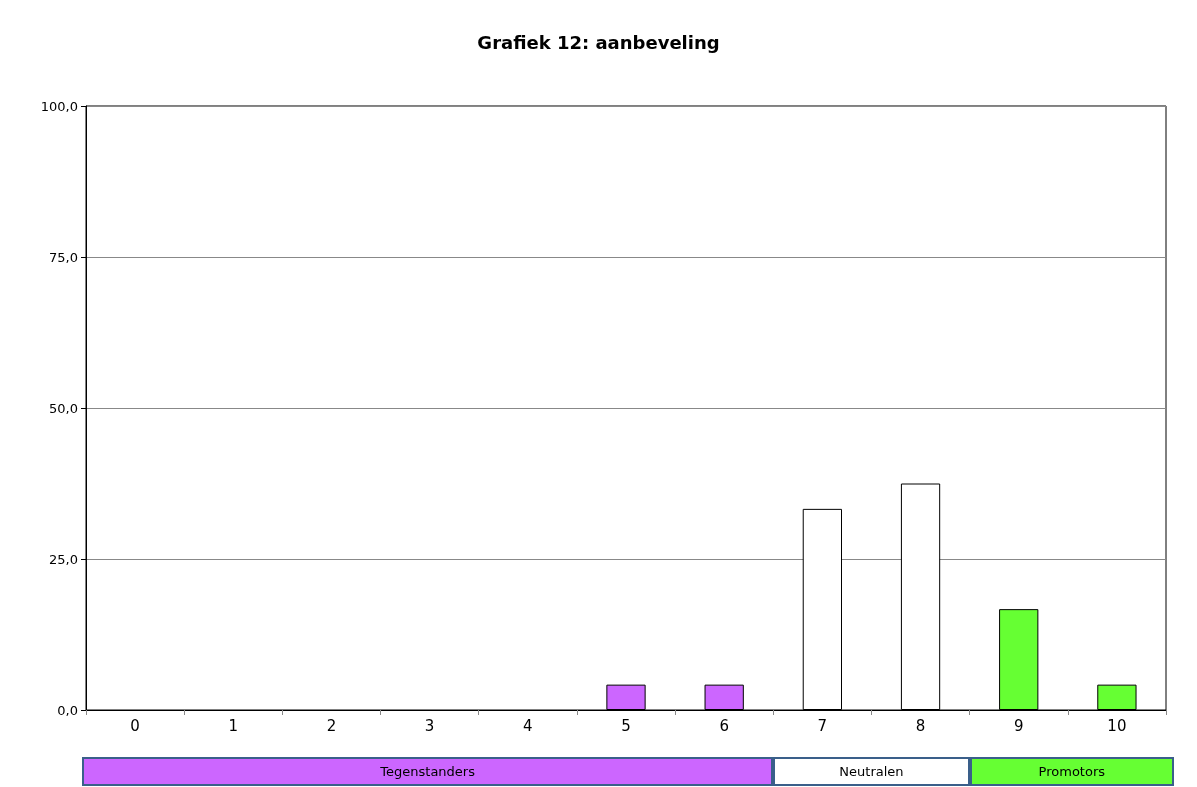 The image size is (1197, 787). What do you see at coordinates (331, 725) in the screenshot?
I see `x-tick-label: 2` at bounding box center [331, 725].